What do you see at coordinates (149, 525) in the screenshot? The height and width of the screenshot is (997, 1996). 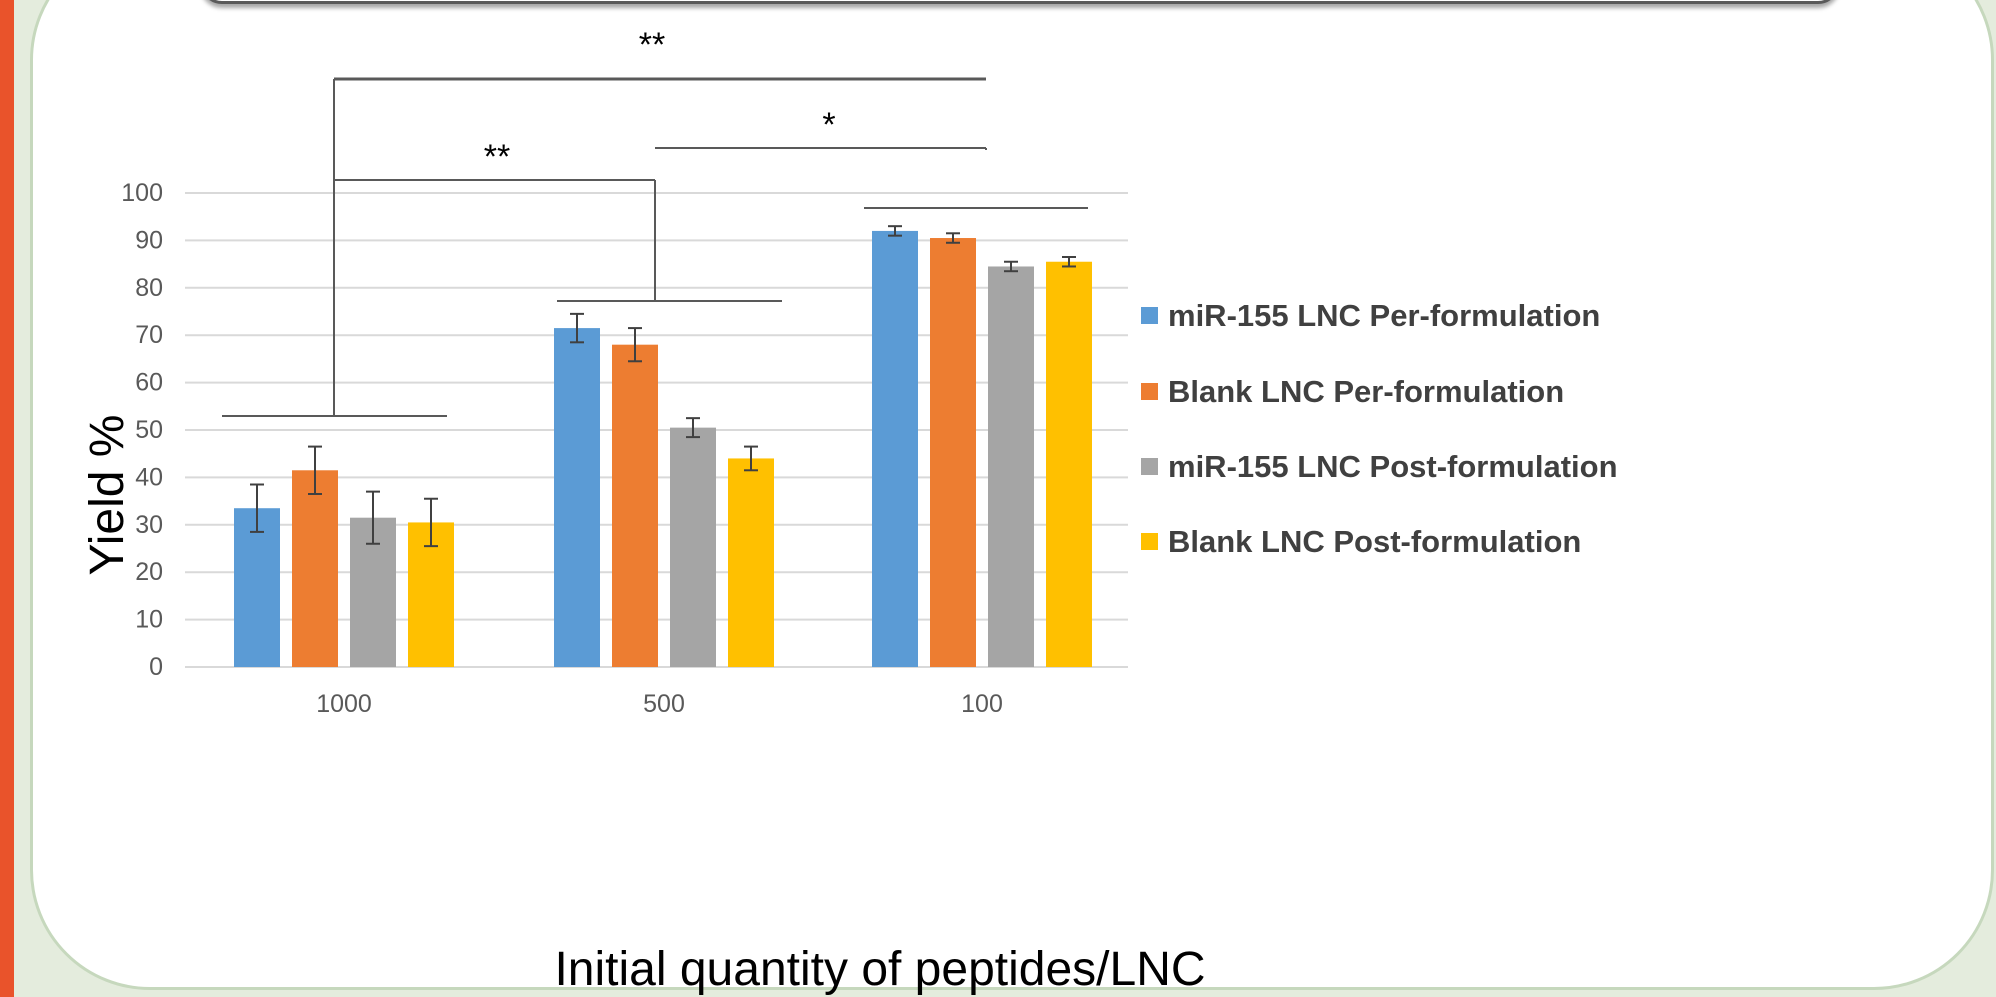 I see `y-tick-label: 30` at bounding box center [149, 525].